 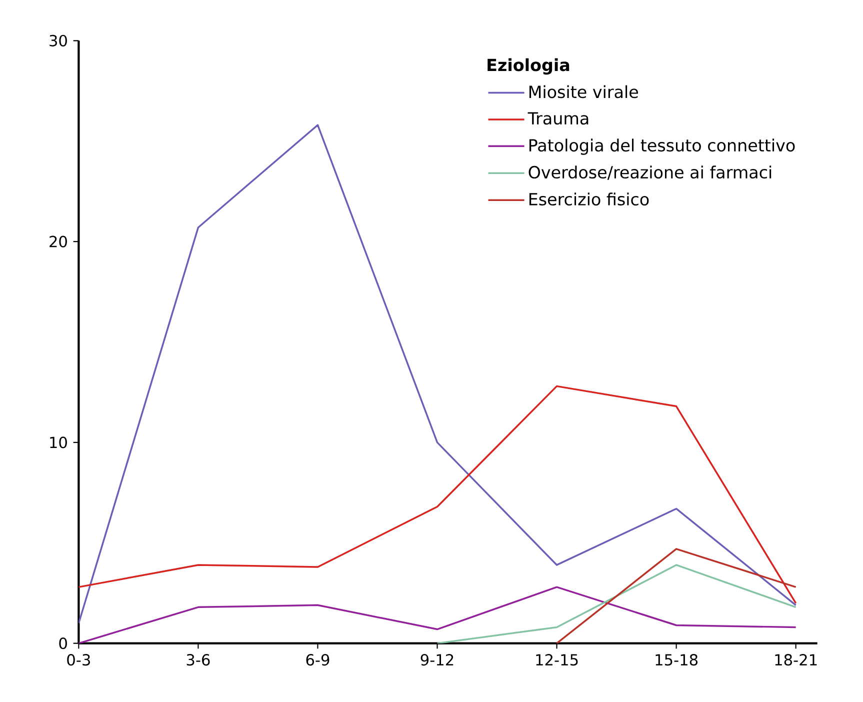 I want to click on legend-label: Overdose/reazione ai farmaci, so click(x=650, y=173).